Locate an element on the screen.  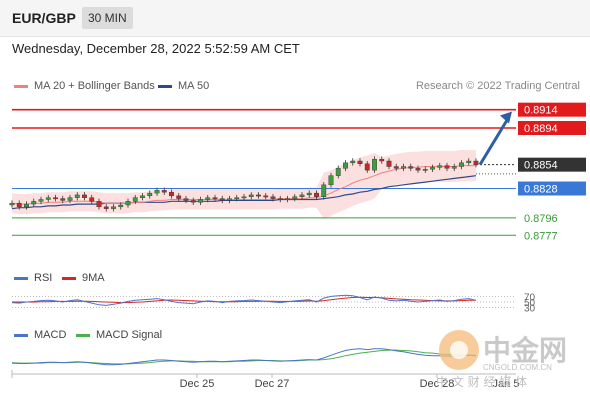
rsi-line is located at coordinates (244, 300).